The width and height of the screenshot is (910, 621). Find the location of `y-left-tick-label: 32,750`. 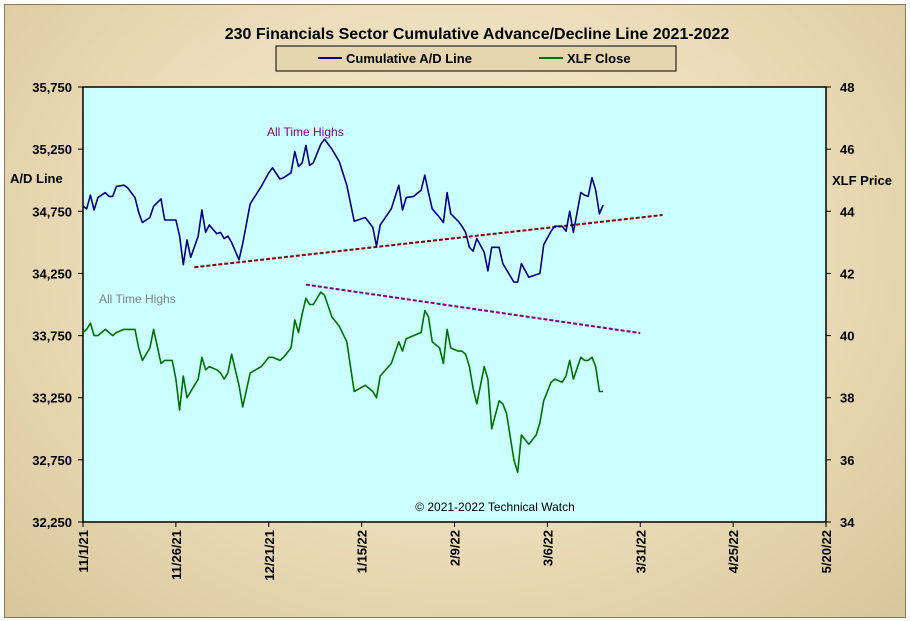

y-left-tick-label: 32,750 is located at coordinates (52, 460).